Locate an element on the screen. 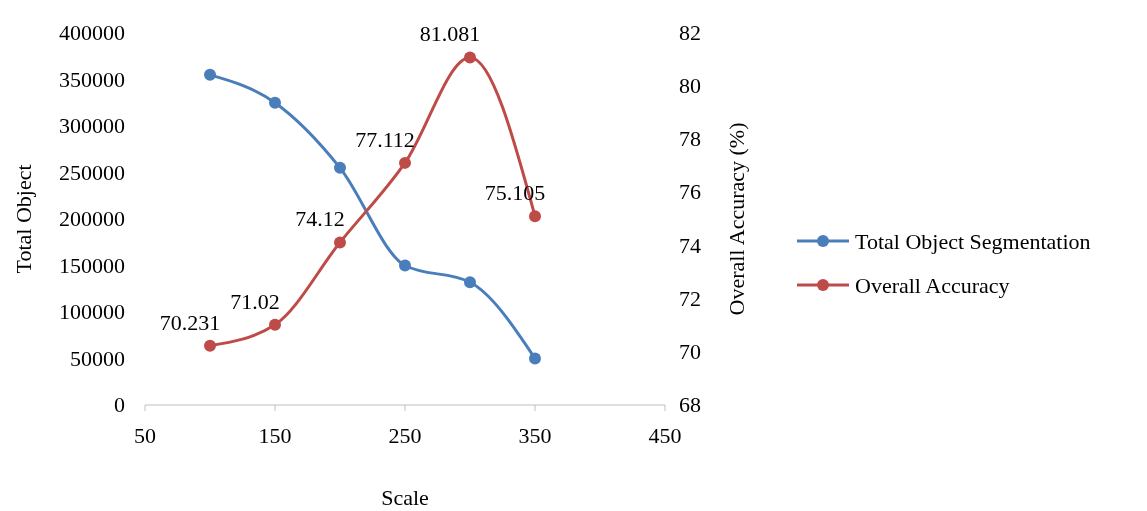  y-tick-label: 150000 is located at coordinates (92, 265).